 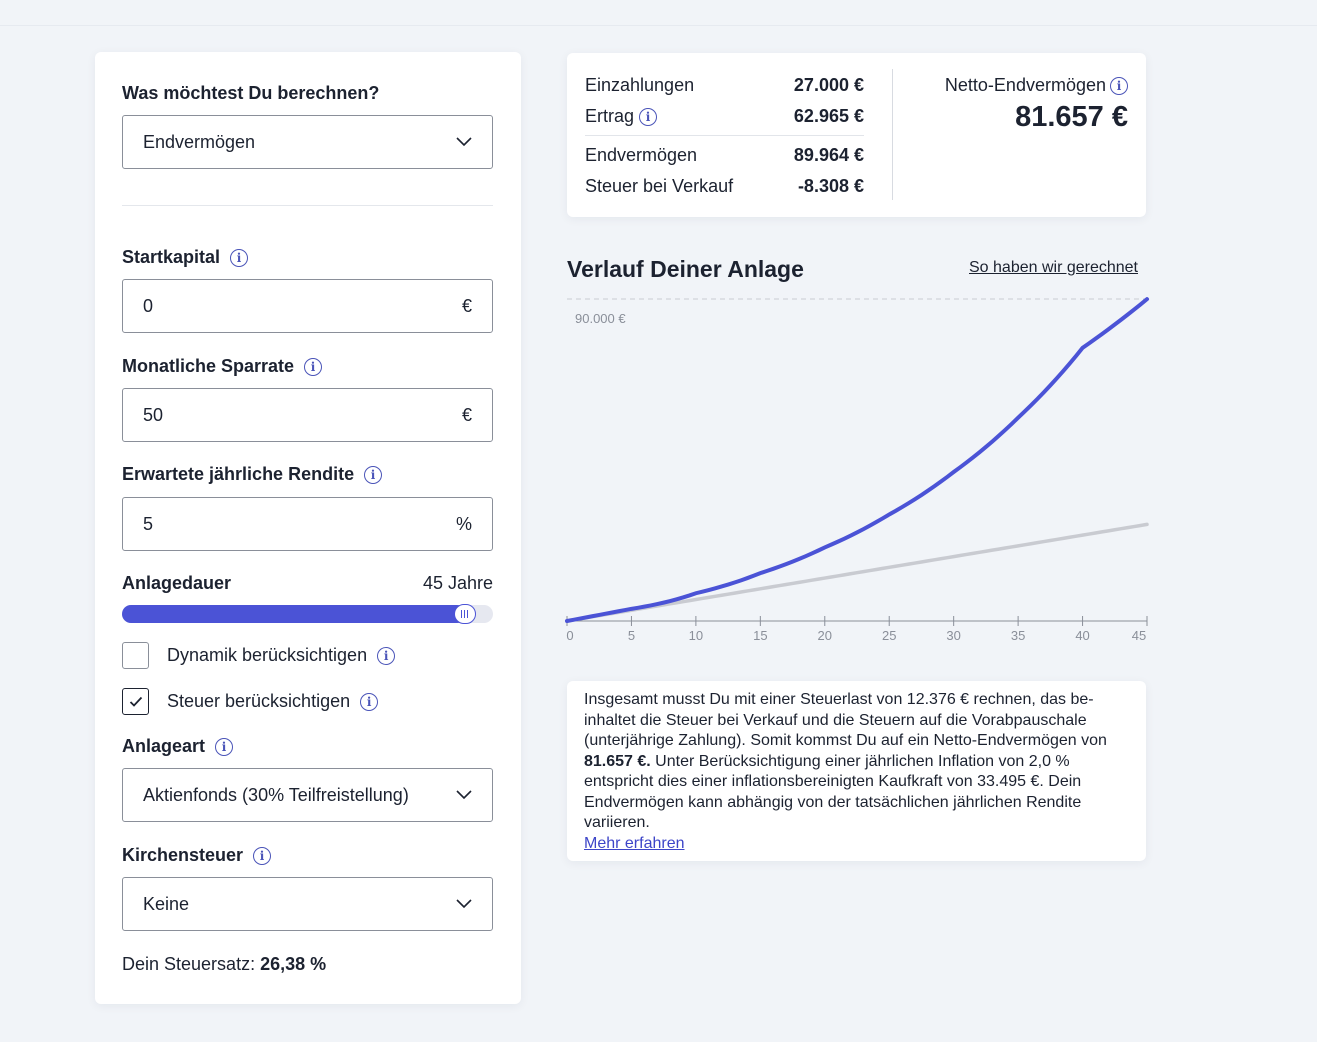 I want to click on top-divider, so click(x=658, y=25).